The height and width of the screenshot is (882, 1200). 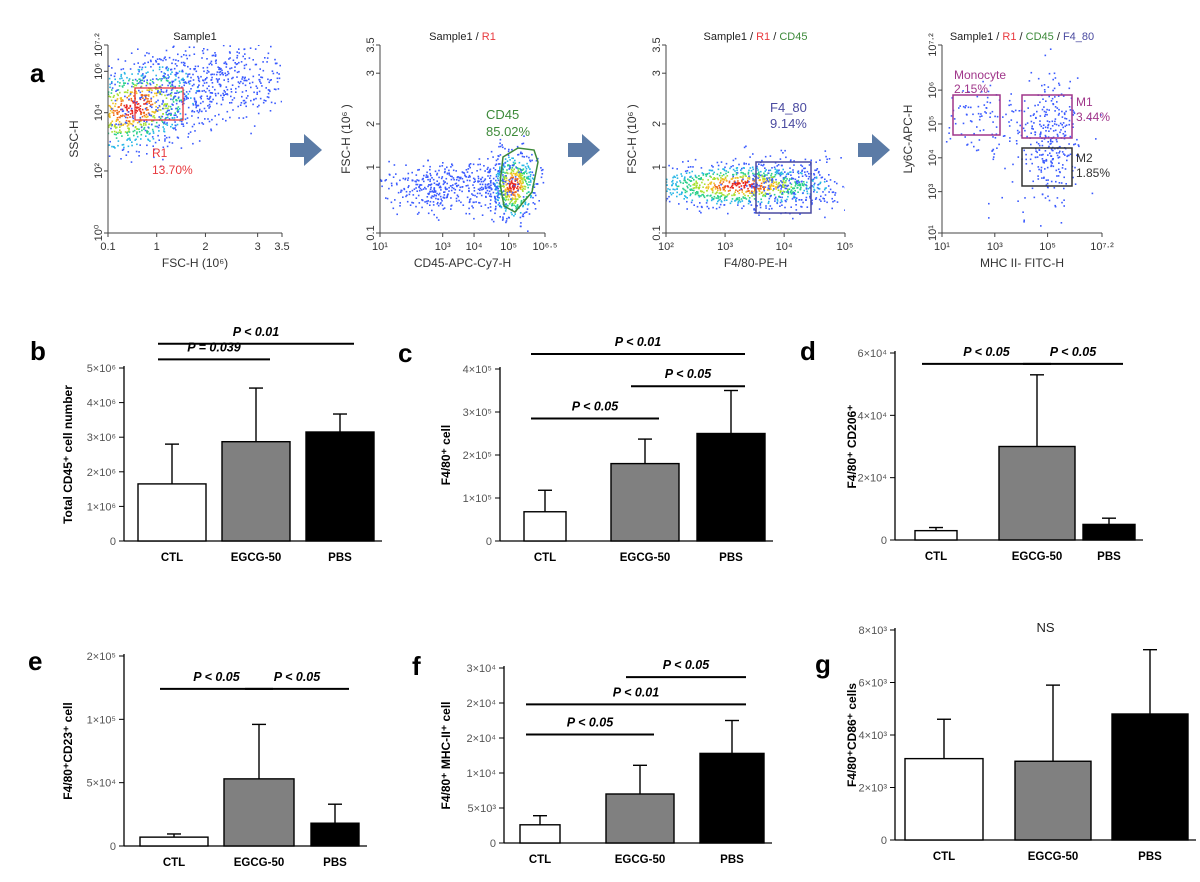 I want to click on y-tick-label: 2×10⁵, so click(x=101, y=657).